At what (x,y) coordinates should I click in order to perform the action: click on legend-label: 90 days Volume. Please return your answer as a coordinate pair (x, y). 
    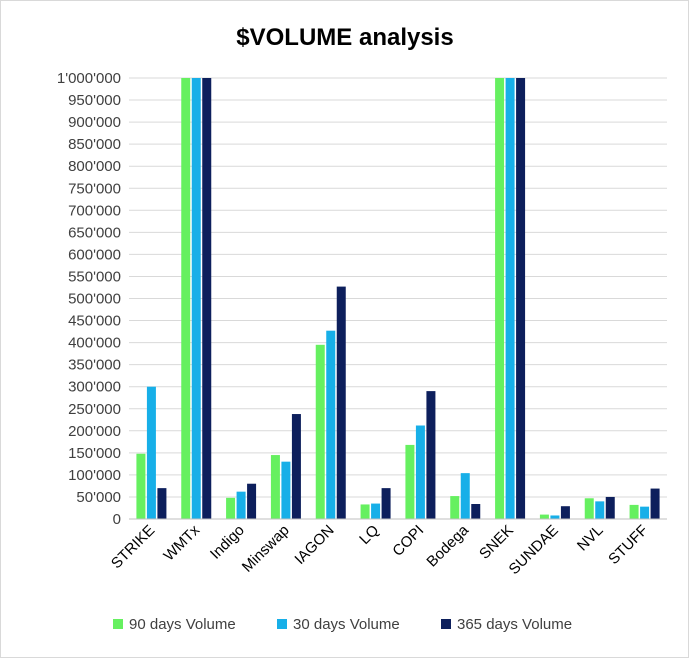
    Looking at the image, I should click on (182, 624).